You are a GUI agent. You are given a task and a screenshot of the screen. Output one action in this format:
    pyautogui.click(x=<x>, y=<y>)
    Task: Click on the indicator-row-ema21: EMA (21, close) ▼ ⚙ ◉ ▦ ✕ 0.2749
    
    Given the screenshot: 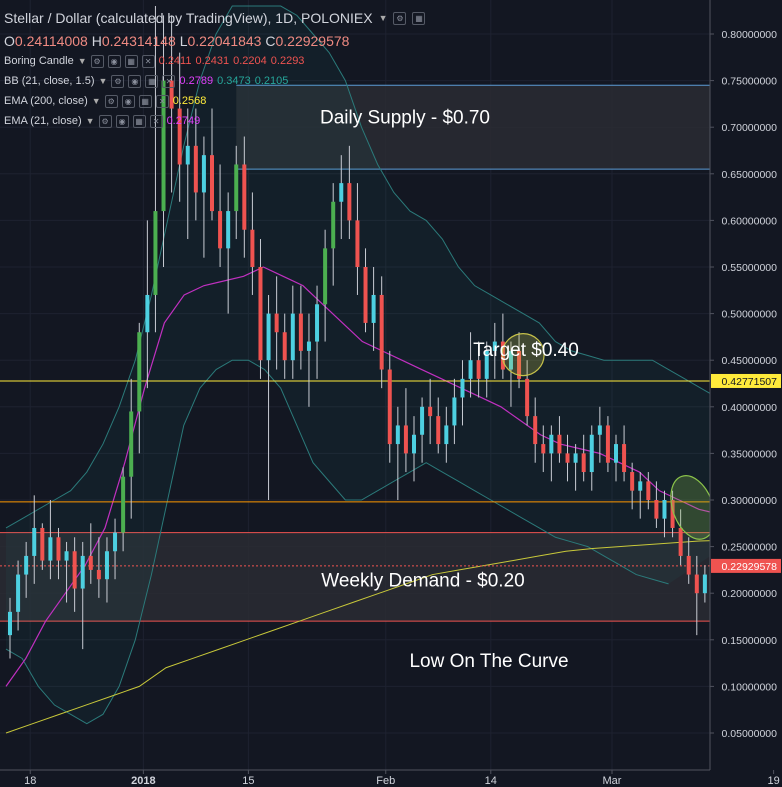 What is the action you would take?
    pyautogui.click(x=102, y=121)
    